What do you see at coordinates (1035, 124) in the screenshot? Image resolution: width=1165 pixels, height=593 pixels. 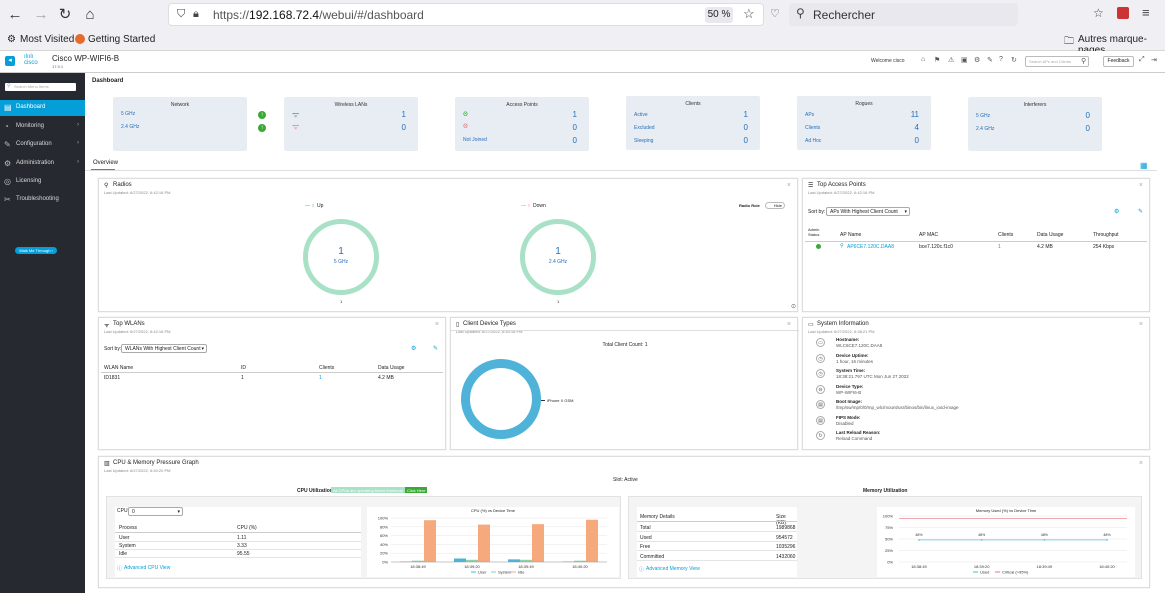 I see `tile-interferers: Interferers 5 GHz 2.4 GHz 0 0` at bounding box center [1035, 124].